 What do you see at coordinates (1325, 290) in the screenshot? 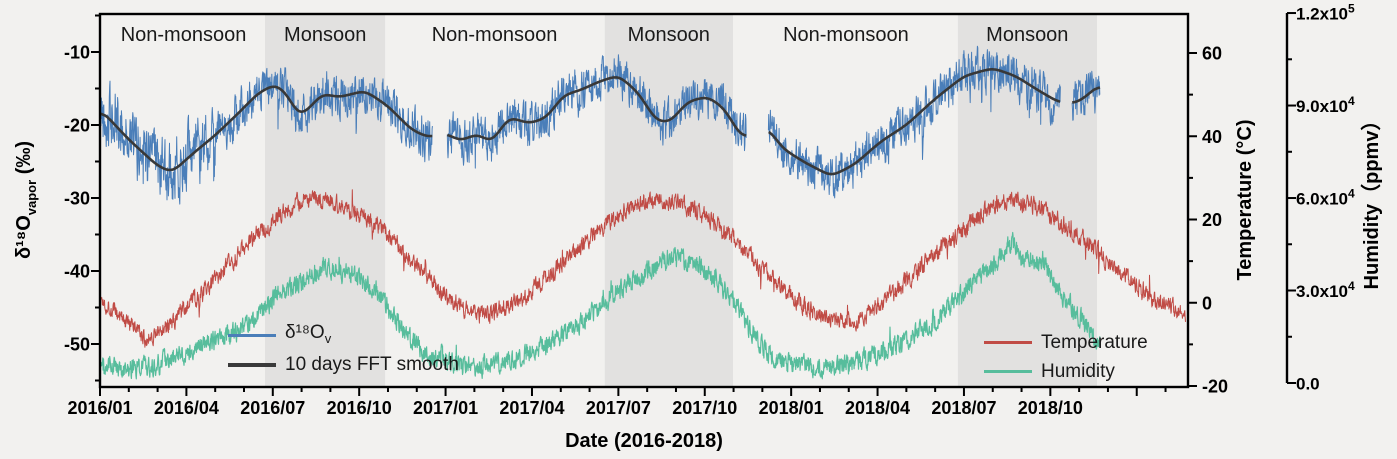
I see `humidity-tick-label: 3.0x10⁴` at bounding box center [1325, 290].